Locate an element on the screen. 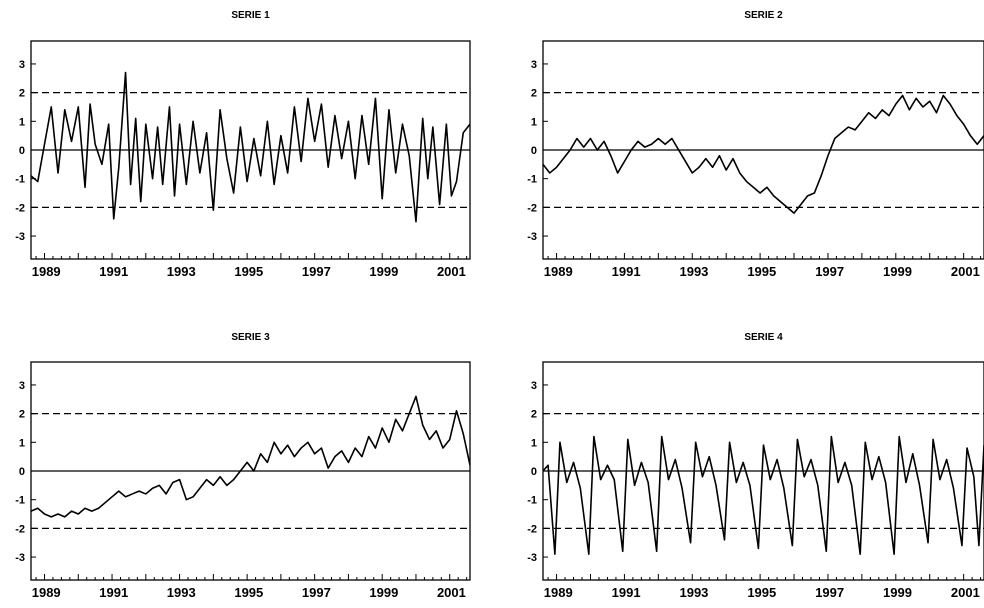 The width and height of the screenshot is (984, 608). chart-title: SERIE 2 is located at coordinates (763, 15).